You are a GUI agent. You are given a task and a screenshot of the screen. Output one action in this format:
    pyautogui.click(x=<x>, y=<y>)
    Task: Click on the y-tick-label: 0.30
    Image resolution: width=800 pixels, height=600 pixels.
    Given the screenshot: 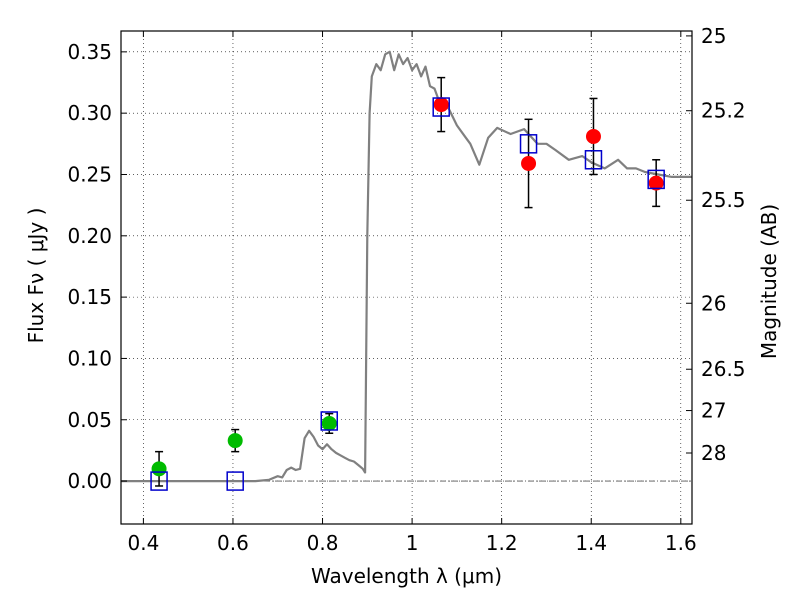 What is the action you would take?
    pyautogui.click(x=89, y=113)
    